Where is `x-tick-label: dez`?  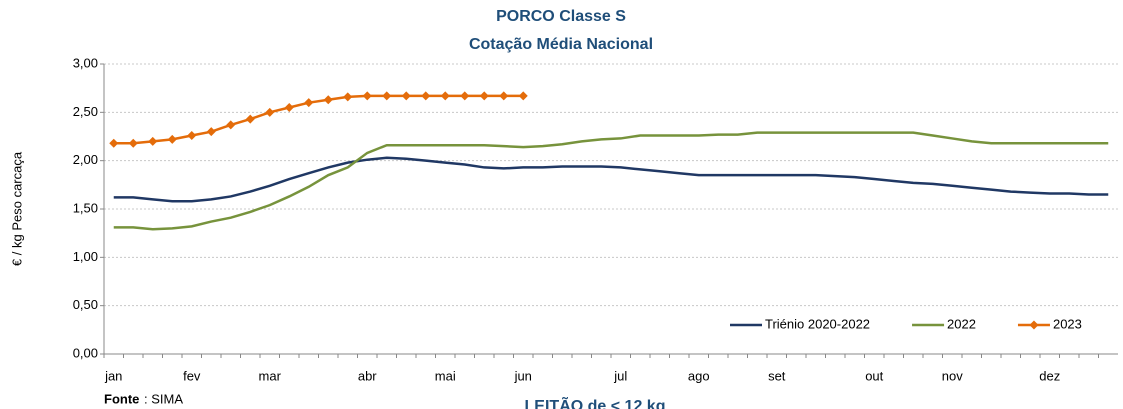 x-tick-label: dez is located at coordinates (1049, 375).